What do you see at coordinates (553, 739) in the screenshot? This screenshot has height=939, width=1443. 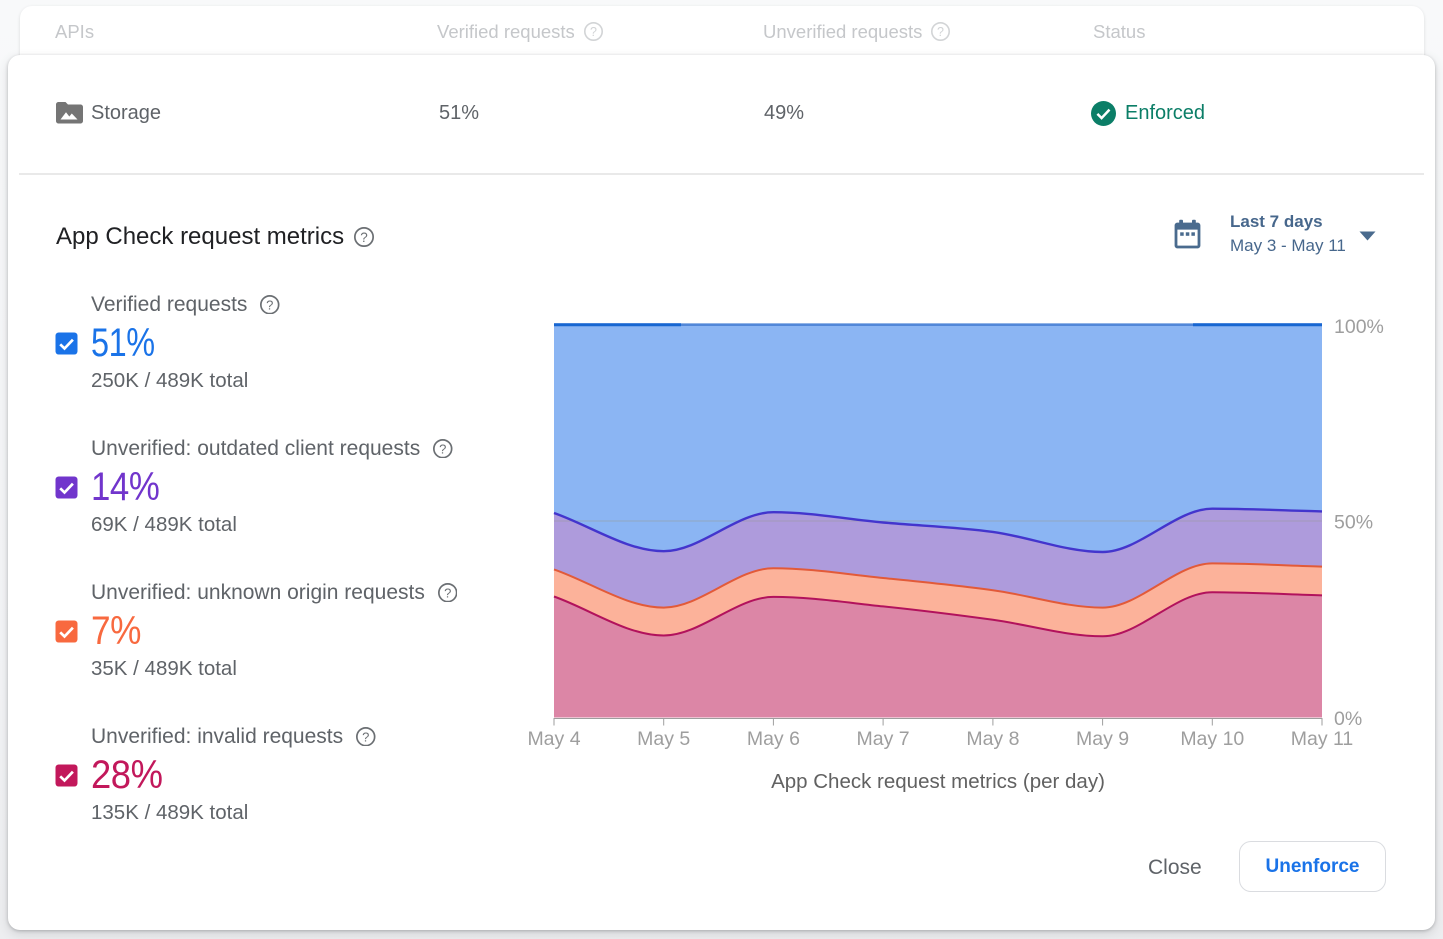 I see `svg-text: May 4` at bounding box center [553, 739].